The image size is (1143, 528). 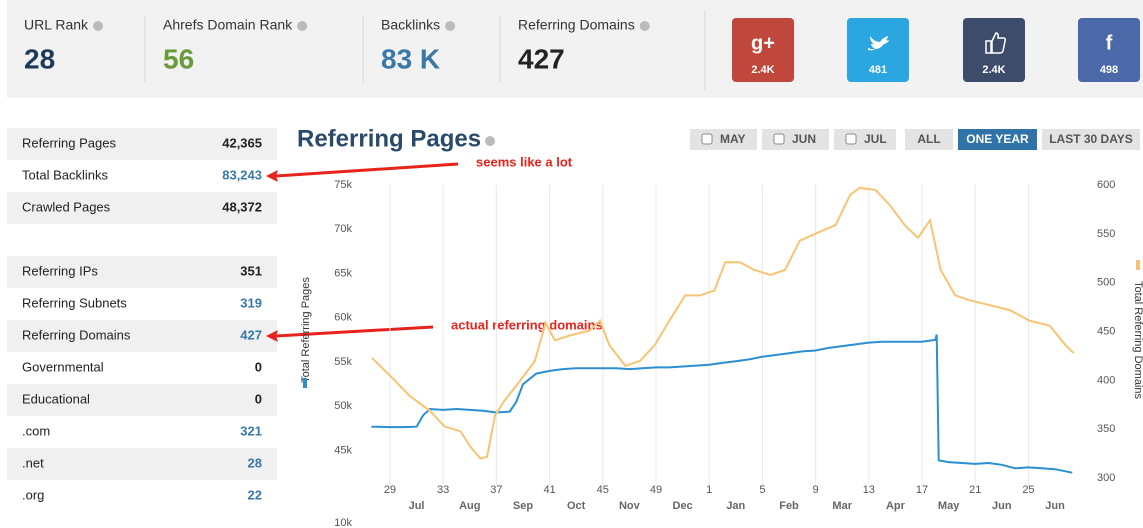 I want to click on row-label: .org, so click(x=33, y=494).